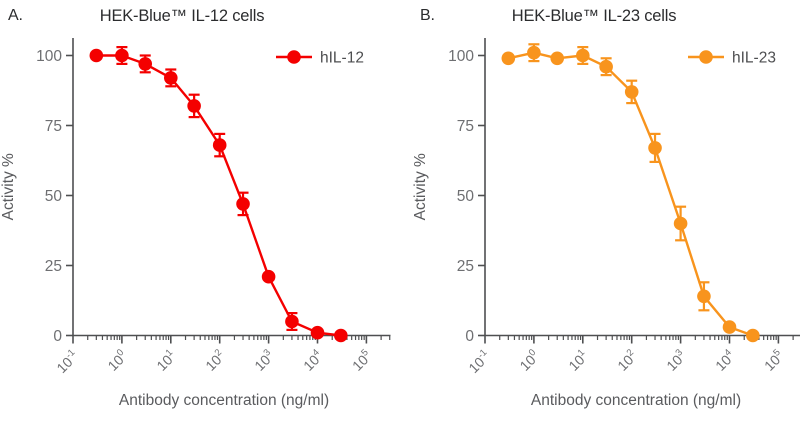 The image size is (800, 432). Describe the element at coordinates (427, 15) in the screenshot. I see `panel-b-label: B.` at that location.